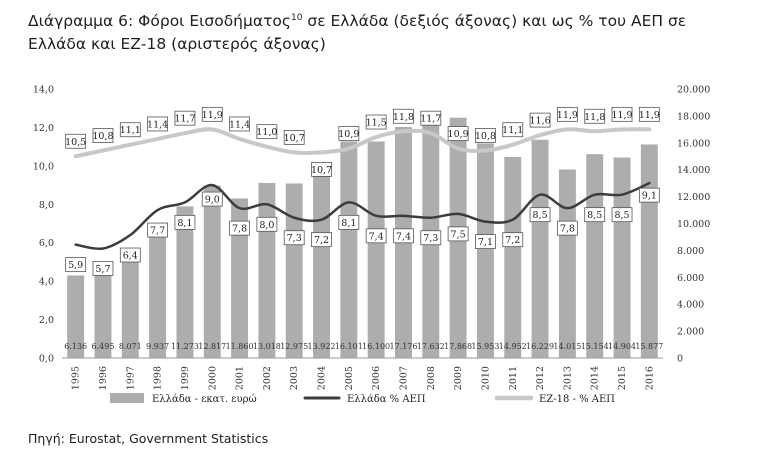  What do you see at coordinates (362, 143) in the screenshot?
I see `line-ez18` at bounding box center [362, 143].